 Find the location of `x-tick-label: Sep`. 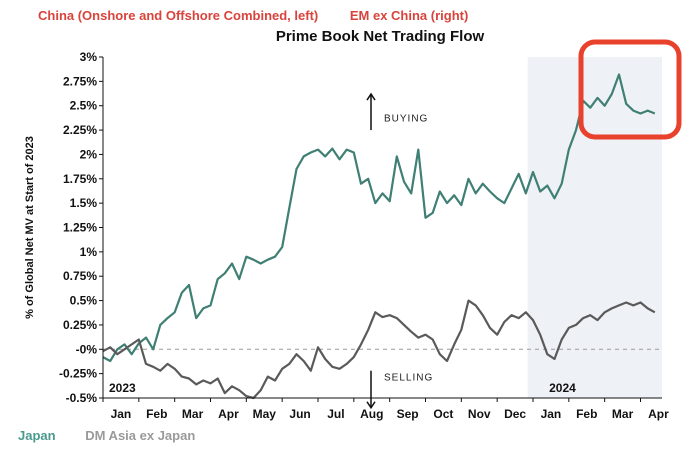

x-tick-label: Sep is located at coordinates (408, 414).